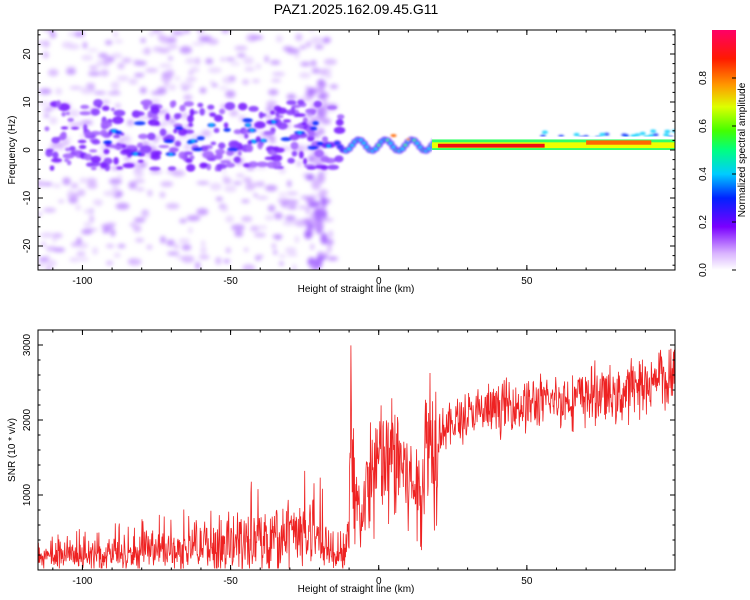  What do you see at coordinates (703, 78) in the screenshot?
I see `colorbar-tick-label: 0.8` at bounding box center [703, 78].